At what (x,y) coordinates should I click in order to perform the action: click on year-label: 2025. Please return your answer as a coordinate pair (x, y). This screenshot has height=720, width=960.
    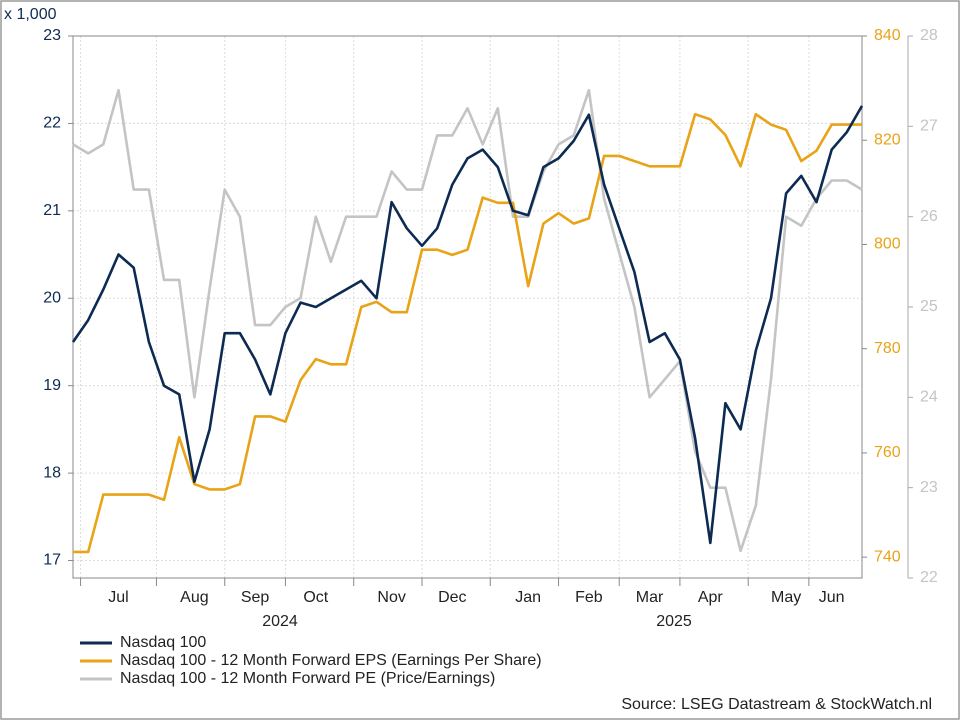
    Looking at the image, I should click on (674, 621).